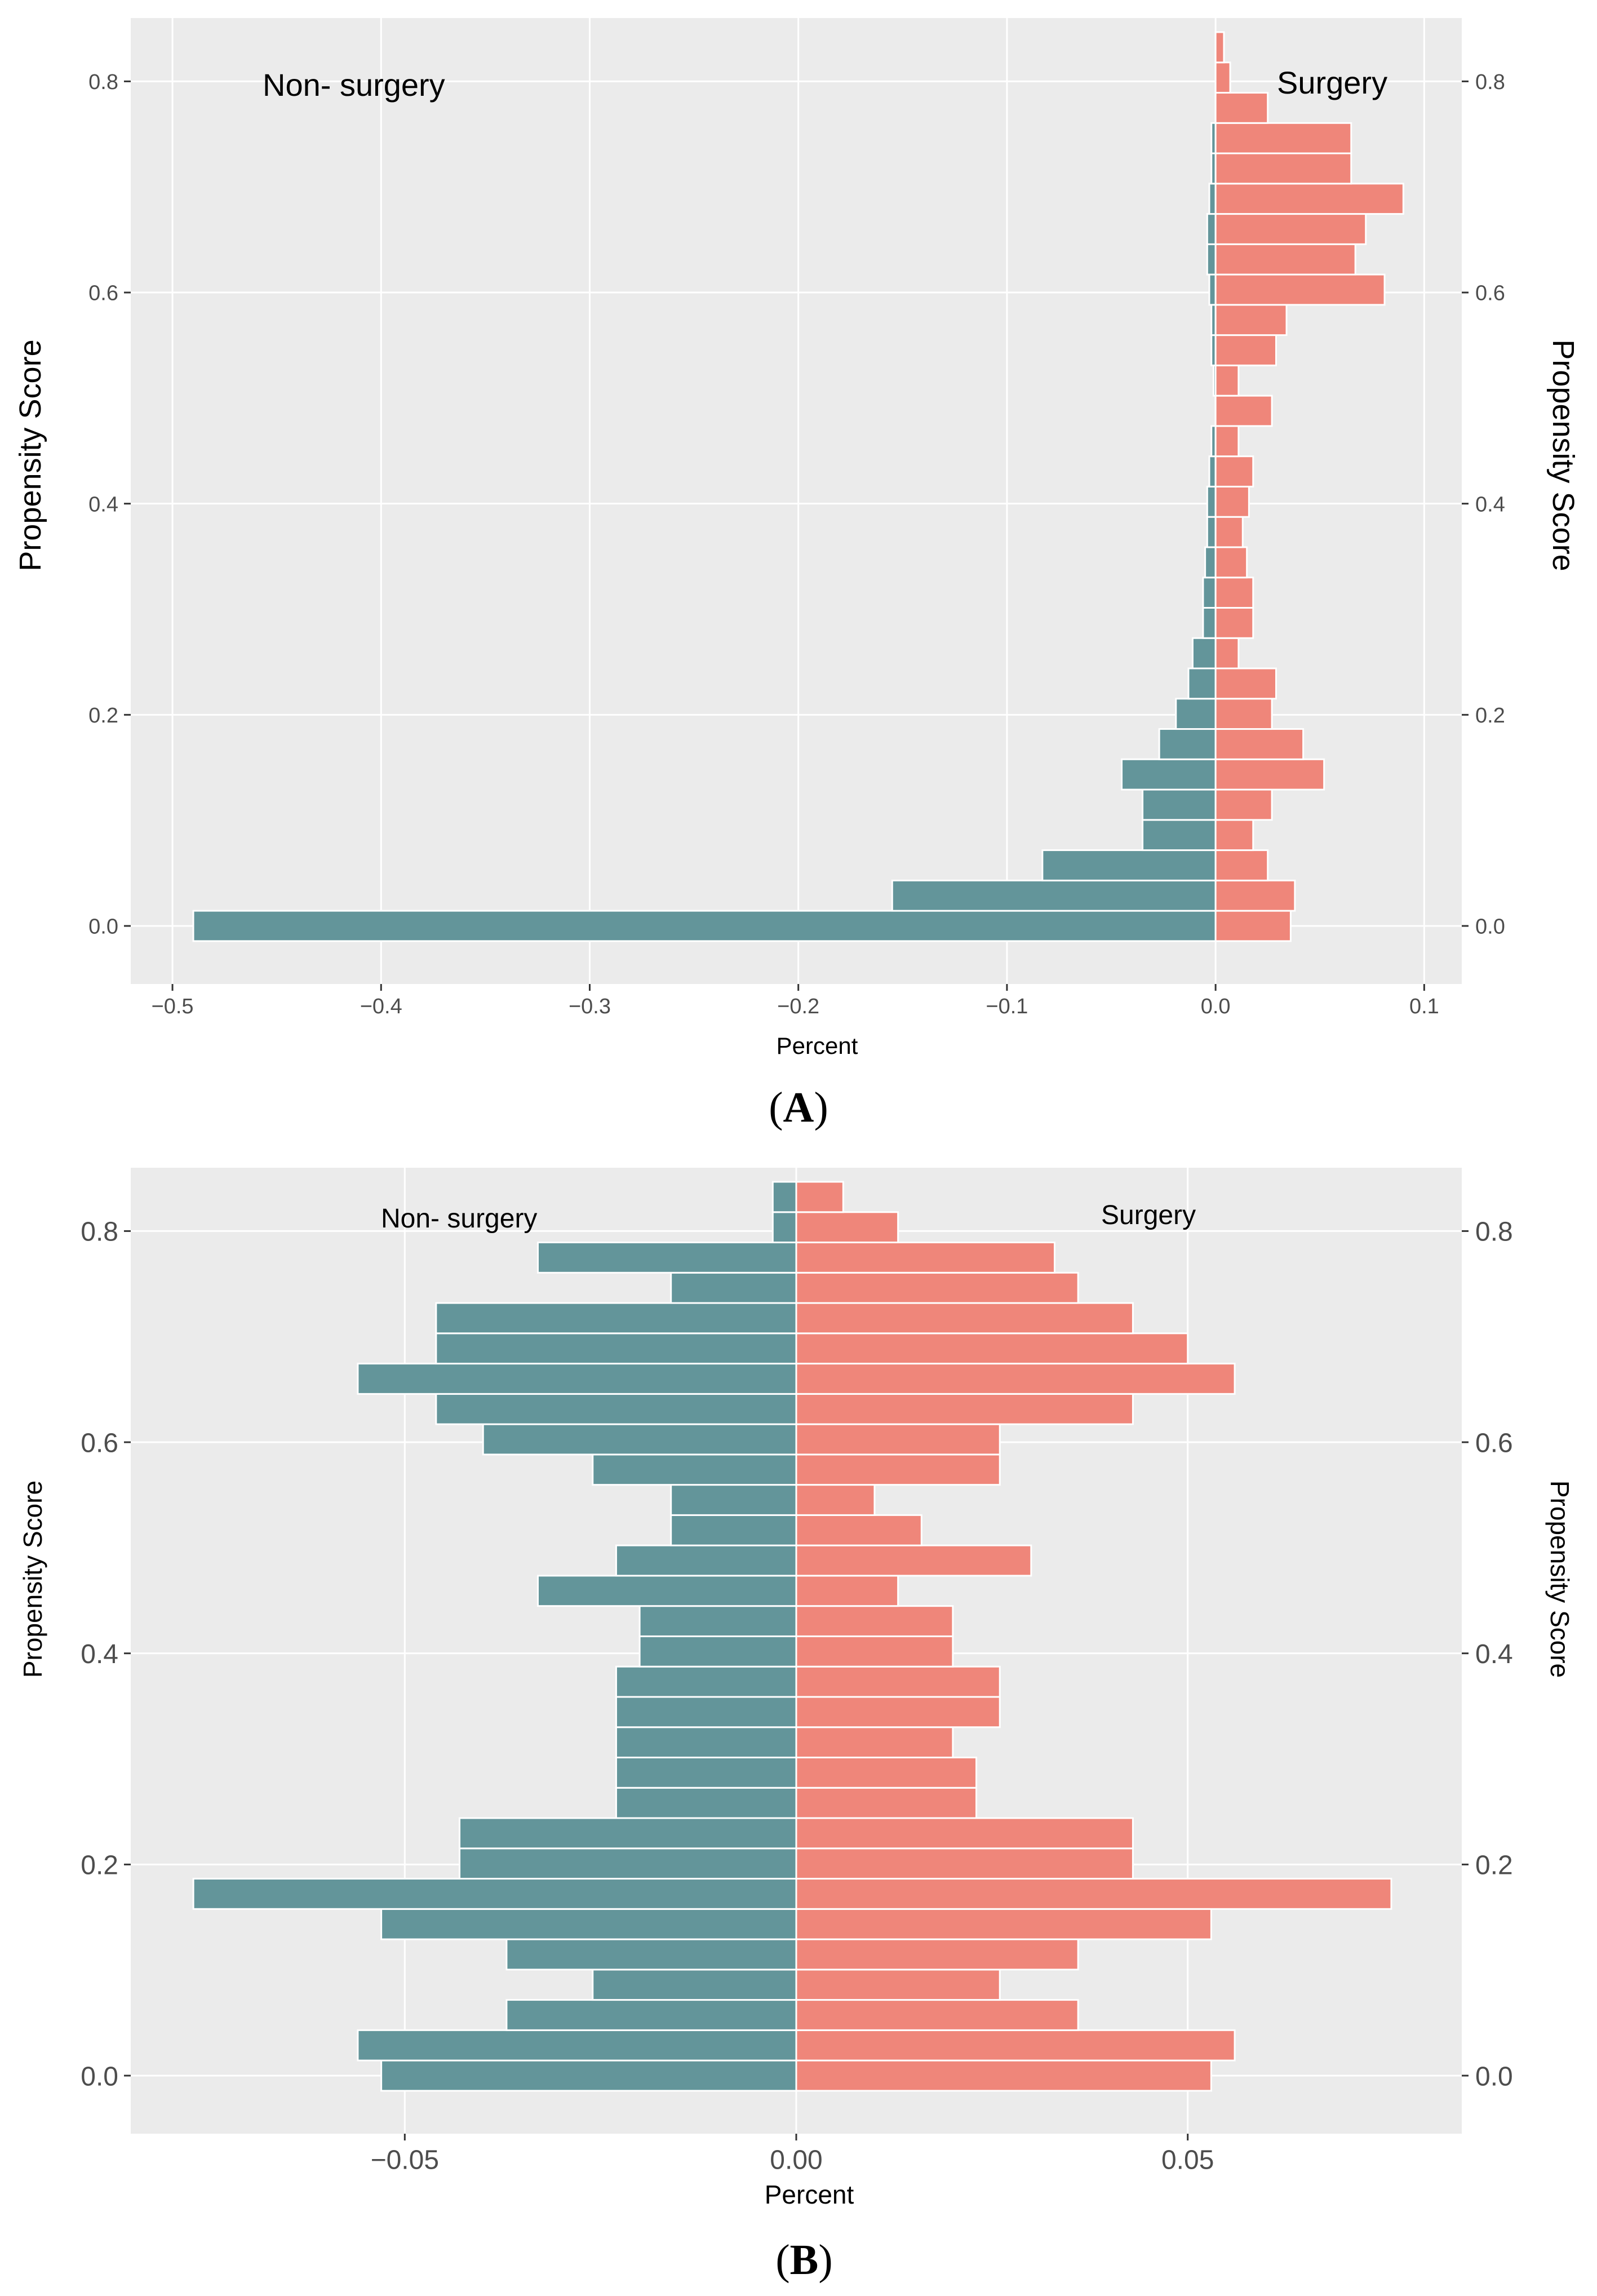 The width and height of the screenshot is (1597, 2296). Describe the element at coordinates (405, 2160) in the screenshot. I see `panel-b-x-tick-label: −0.05` at that location.